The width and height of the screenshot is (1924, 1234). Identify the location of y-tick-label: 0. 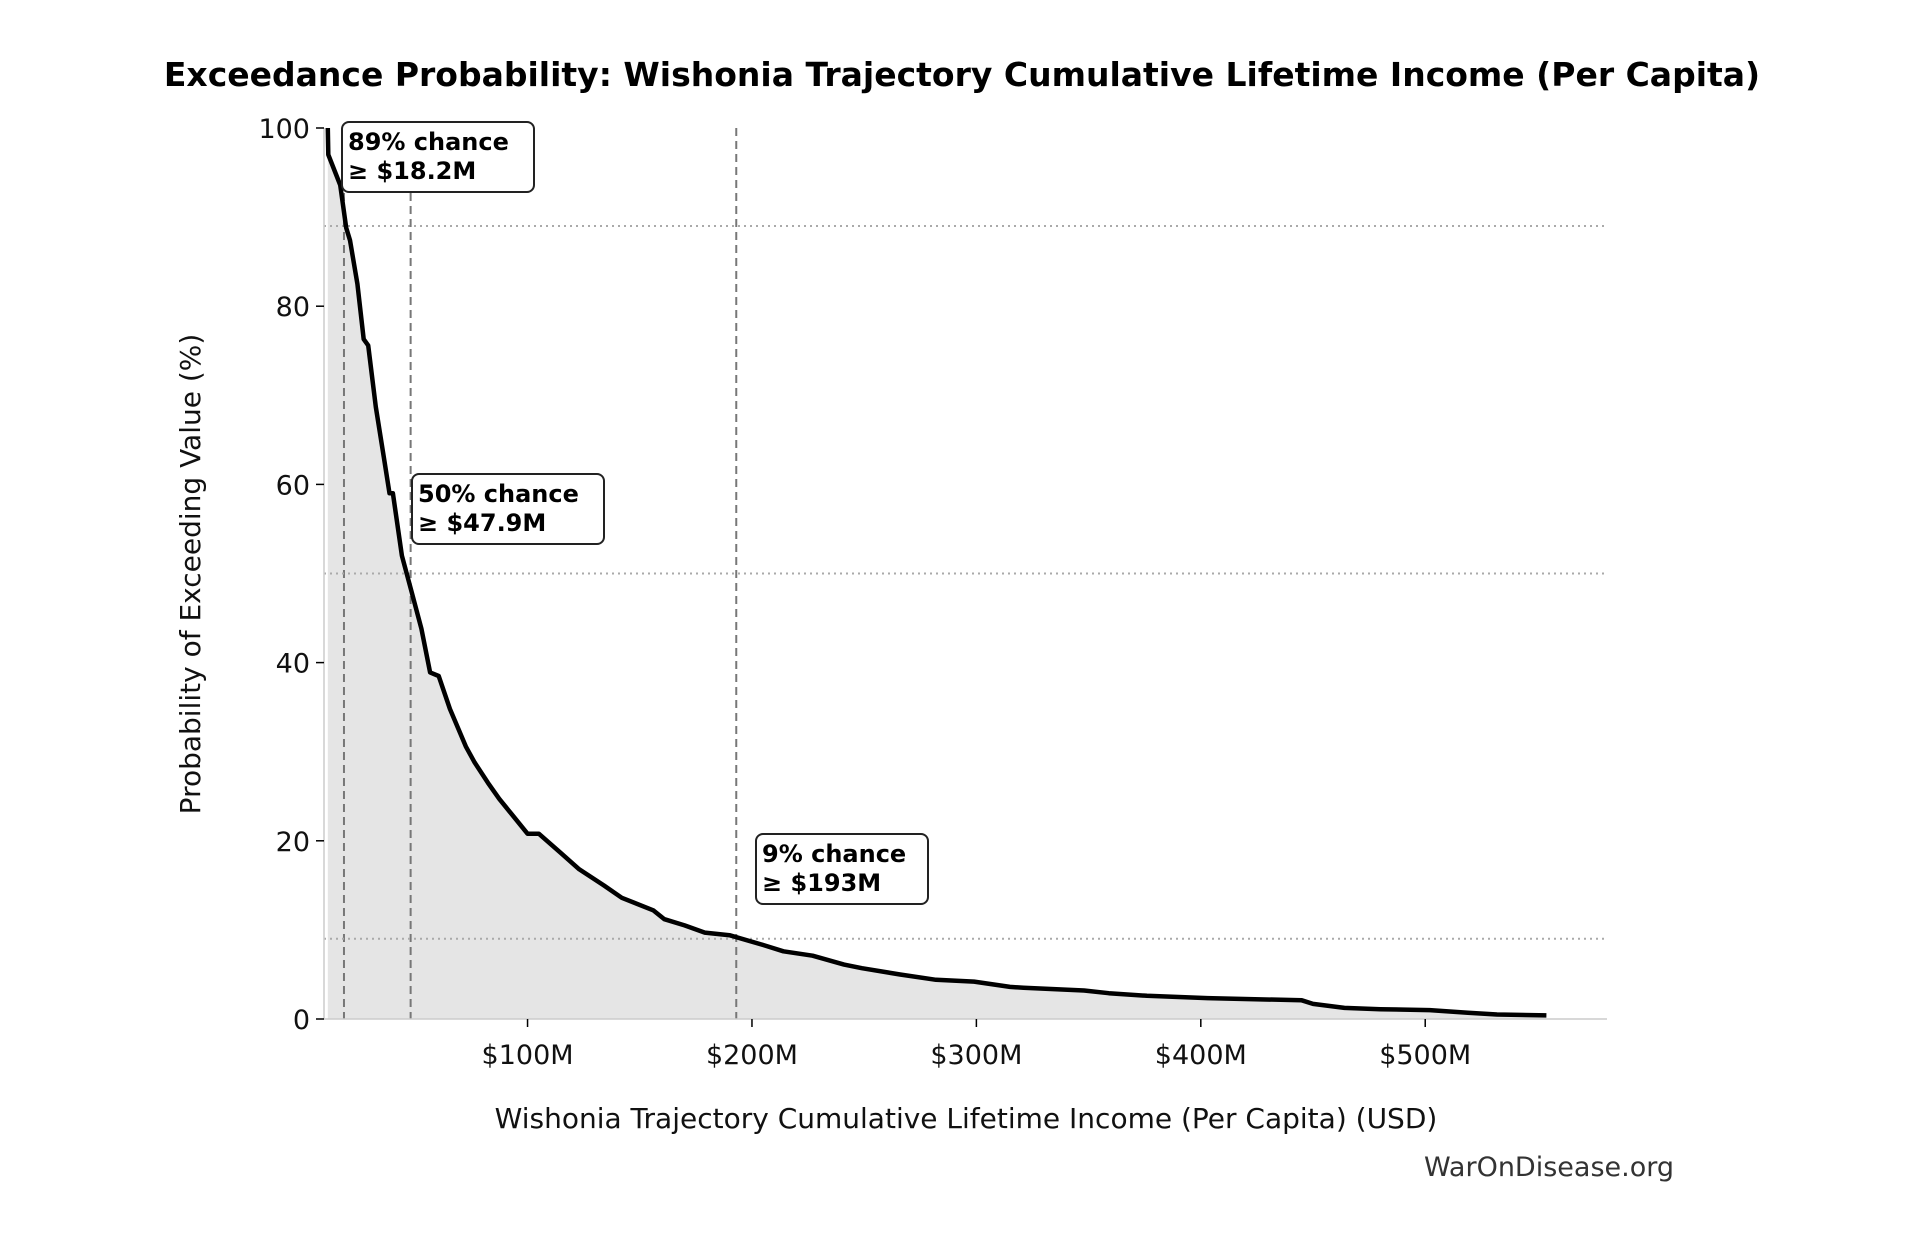
(301, 1020).